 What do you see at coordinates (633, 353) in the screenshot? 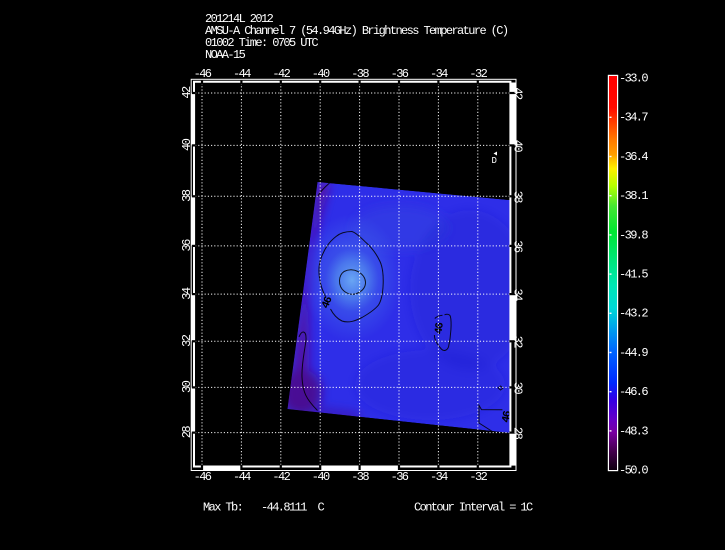
I see `svg-text: -44.9` at bounding box center [633, 353].